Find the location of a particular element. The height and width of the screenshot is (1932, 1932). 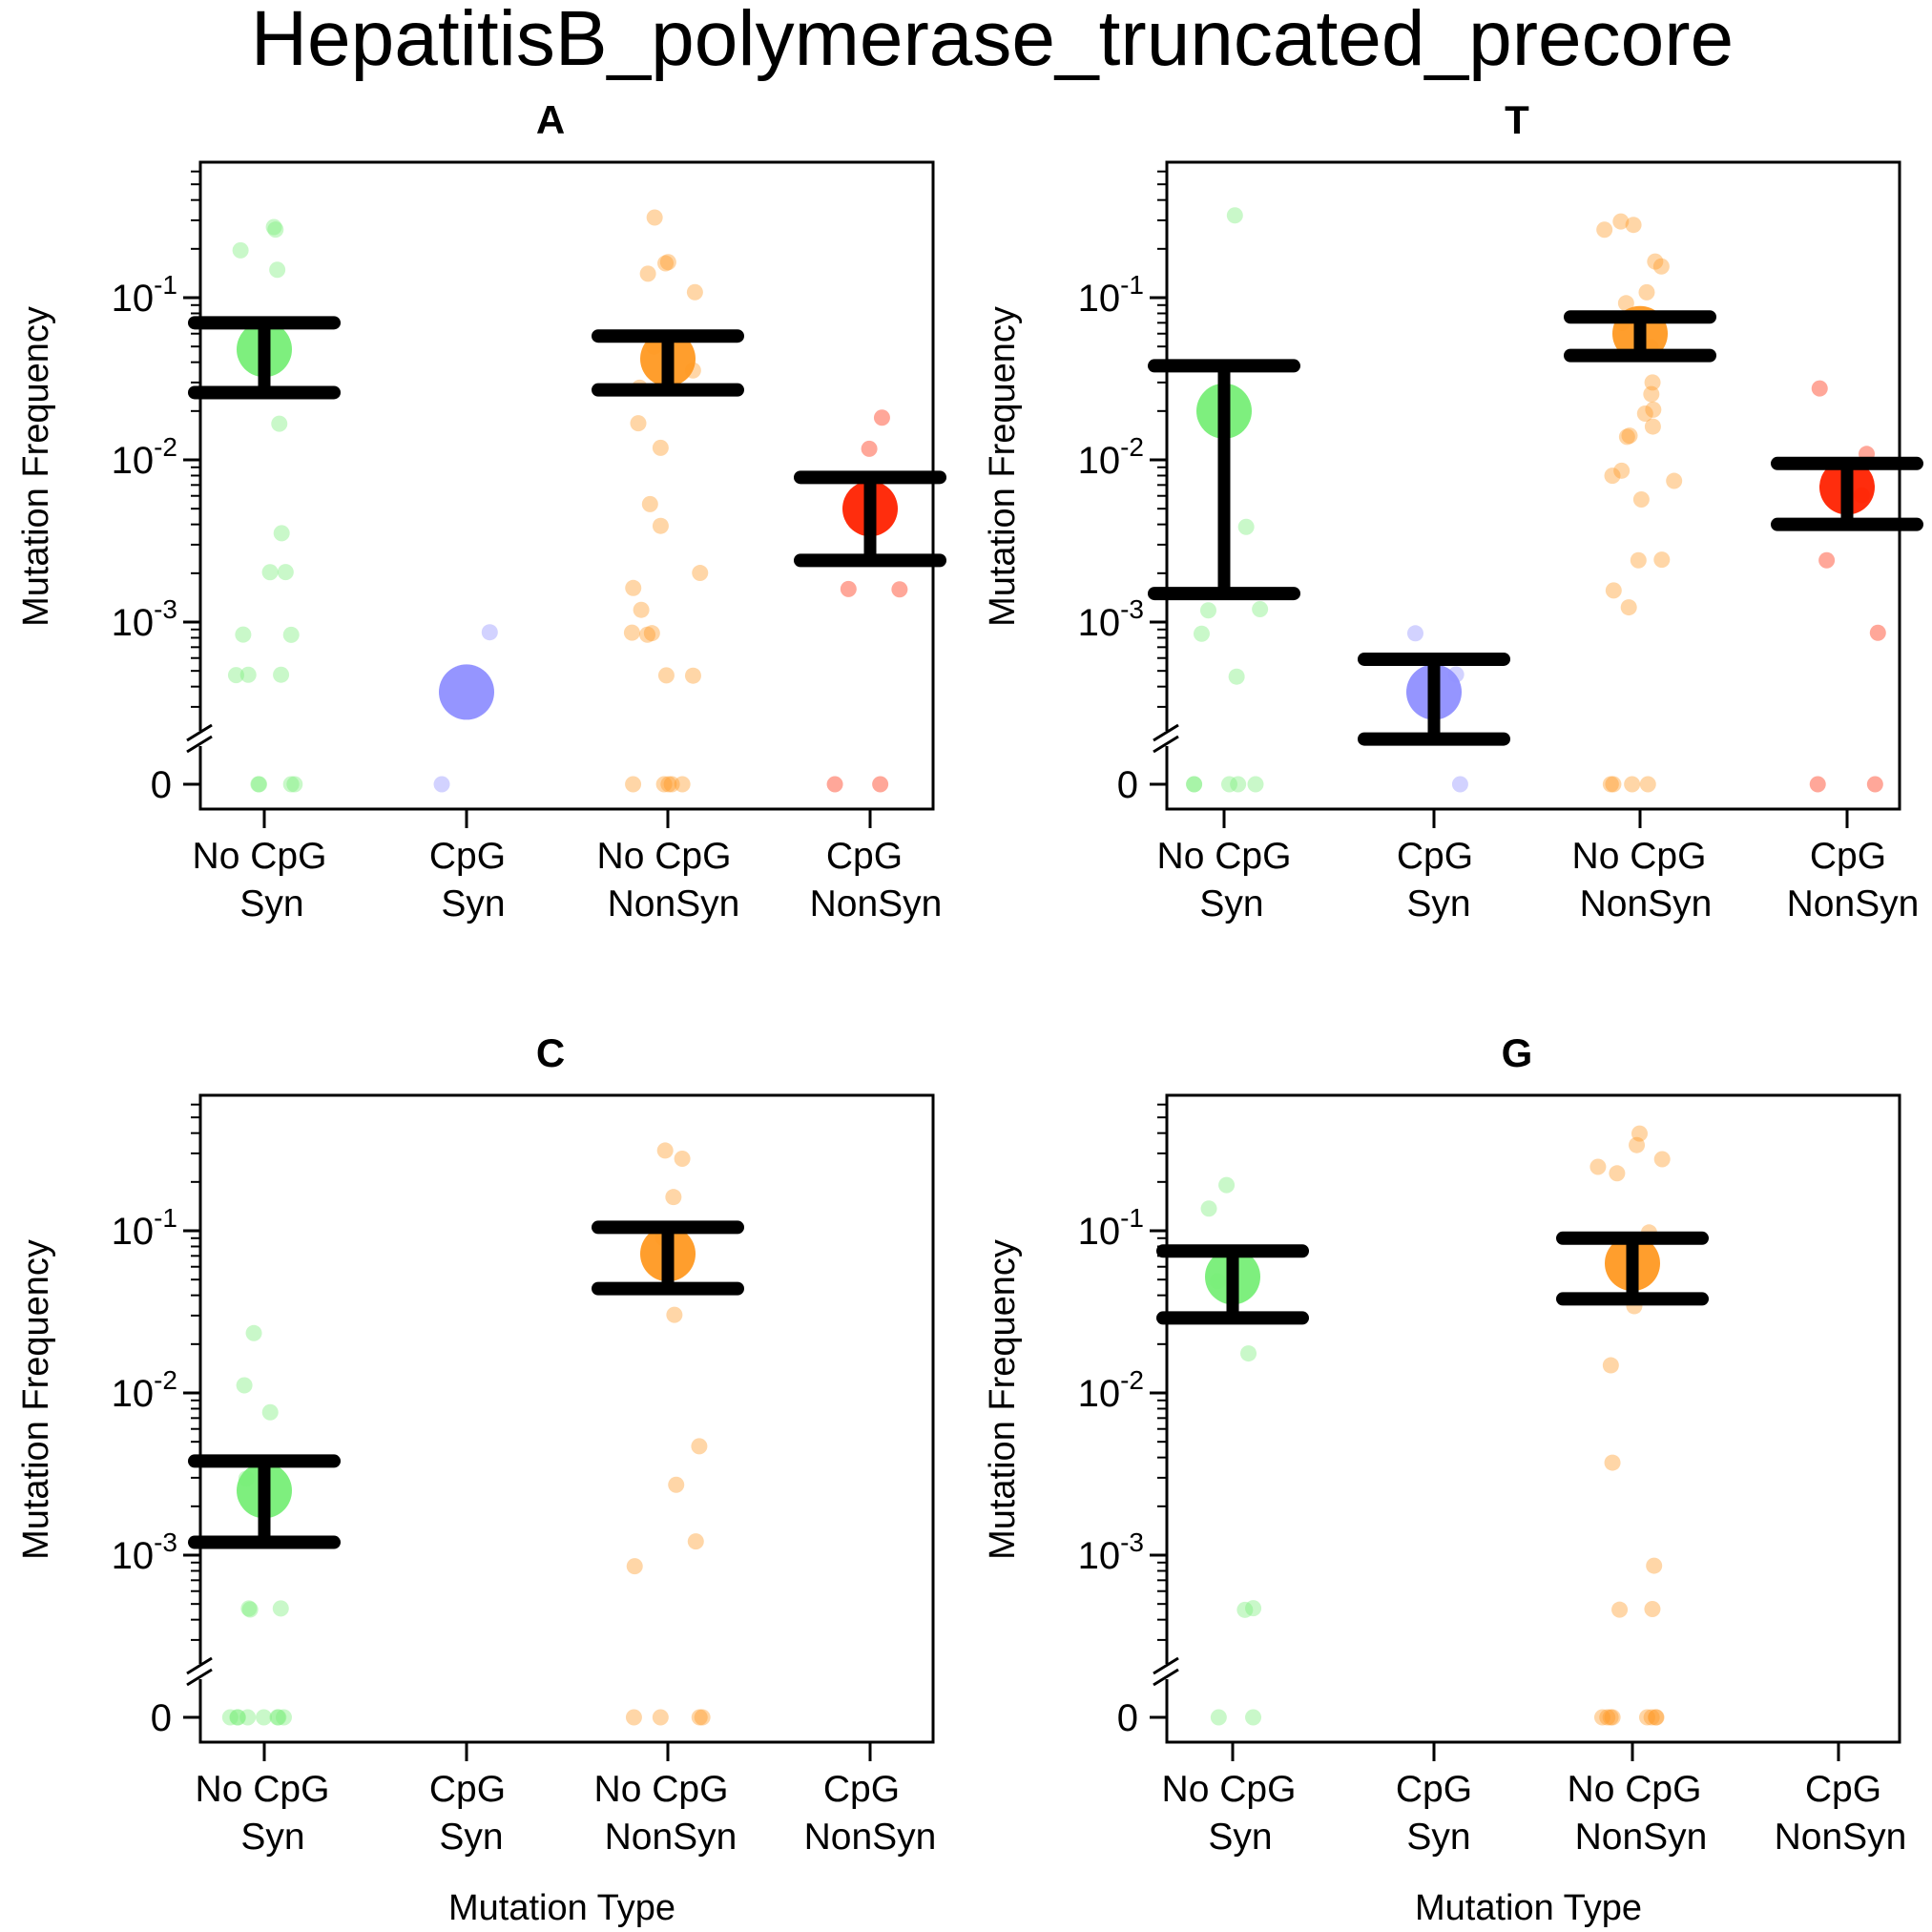

panel-title: T is located at coordinates (1517, 119).